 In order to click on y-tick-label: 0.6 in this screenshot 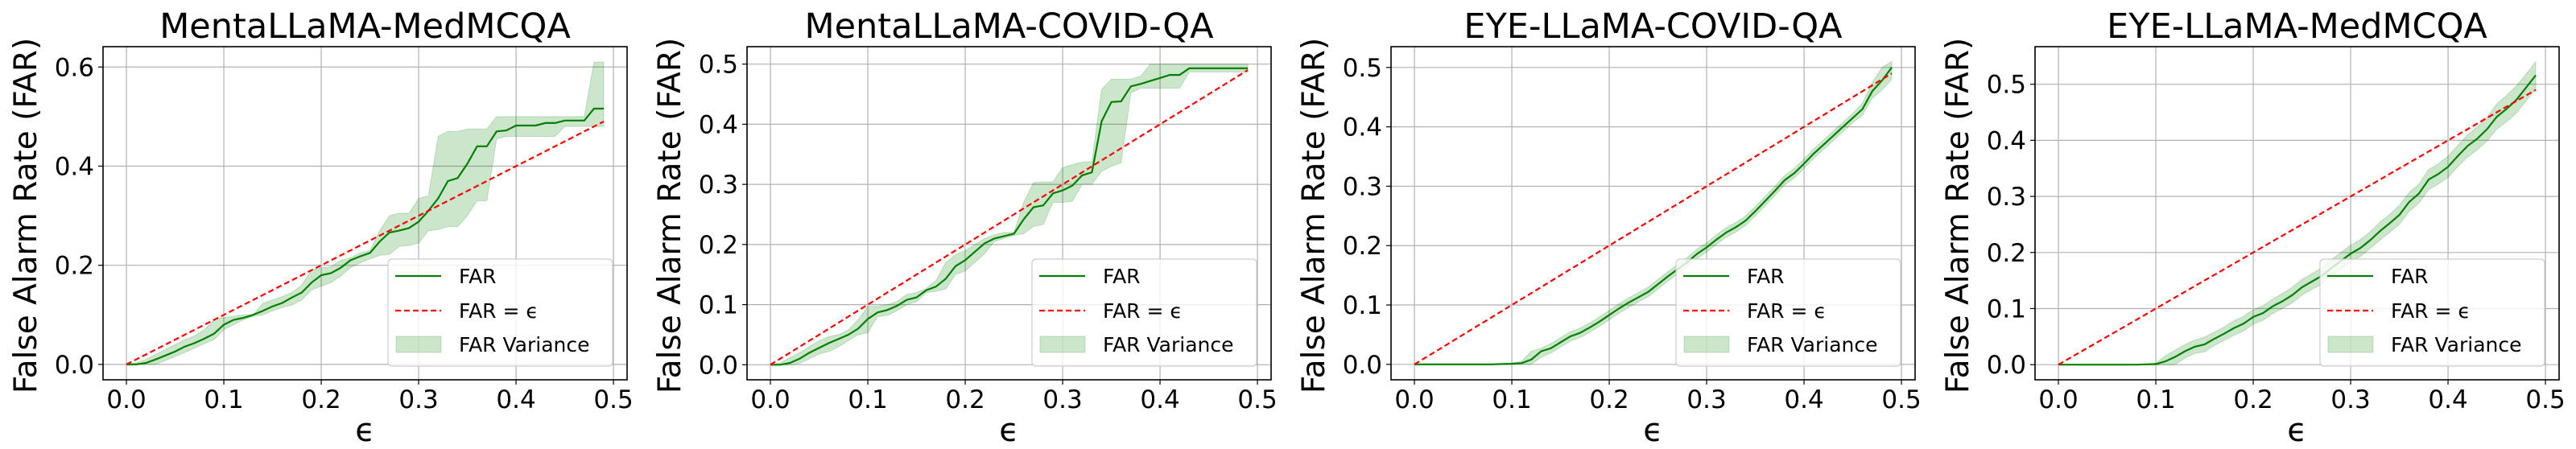, I will do `click(74, 67)`.